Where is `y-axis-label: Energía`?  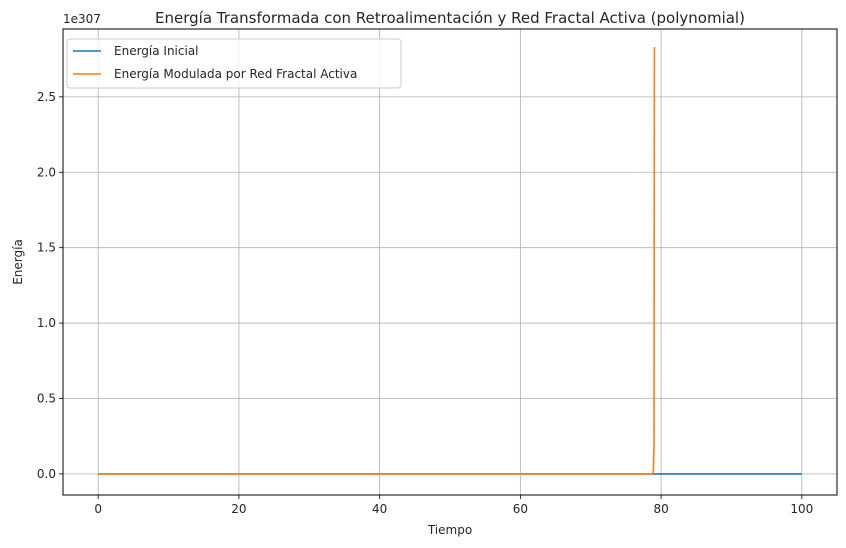 y-axis-label: Energía is located at coordinates (18, 262).